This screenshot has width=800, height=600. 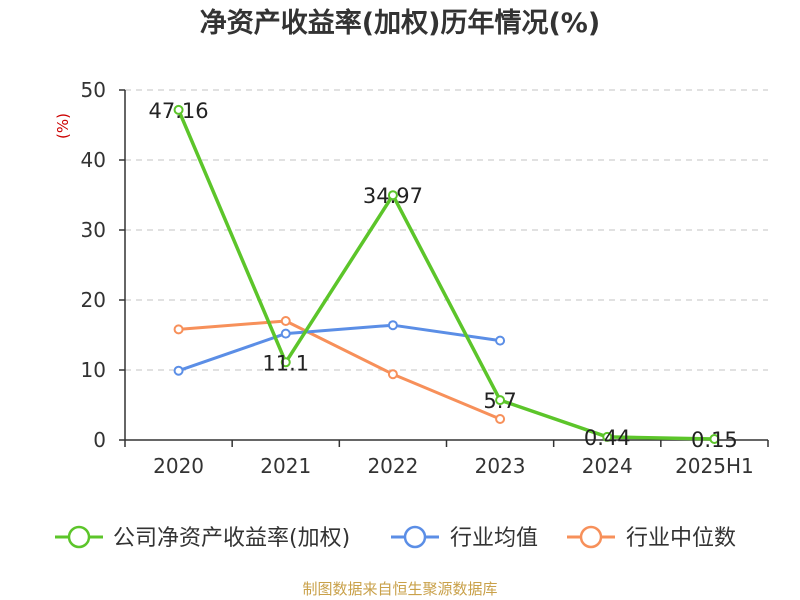 What do you see at coordinates (494, 538) in the screenshot?
I see `legend-label: 行业均值` at bounding box center [494, 538].